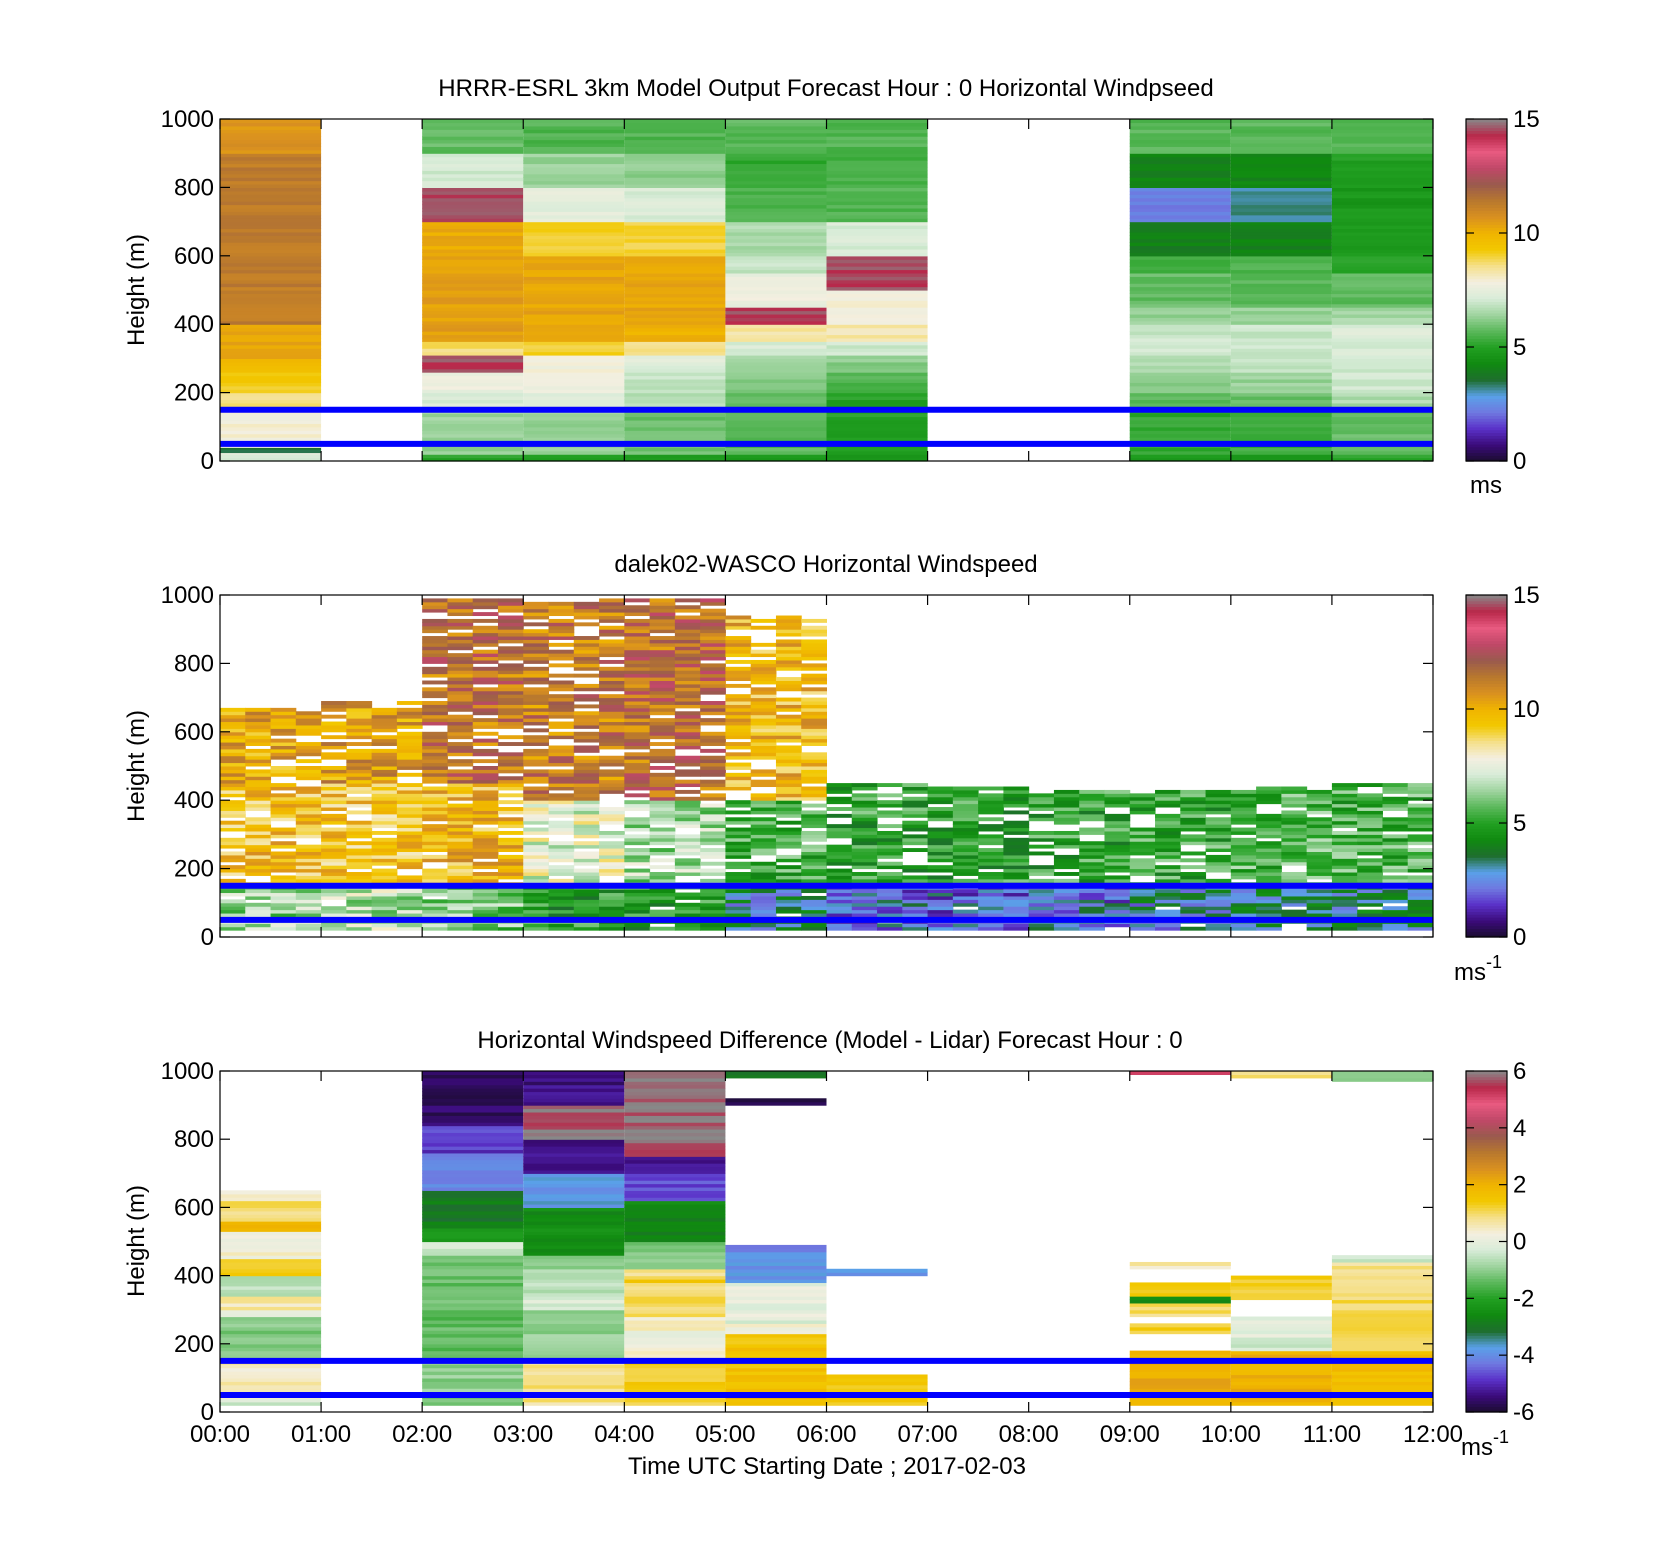 The image size is (1680, 1561). I want to click on y-tick-label: 800, so click(194, 663).